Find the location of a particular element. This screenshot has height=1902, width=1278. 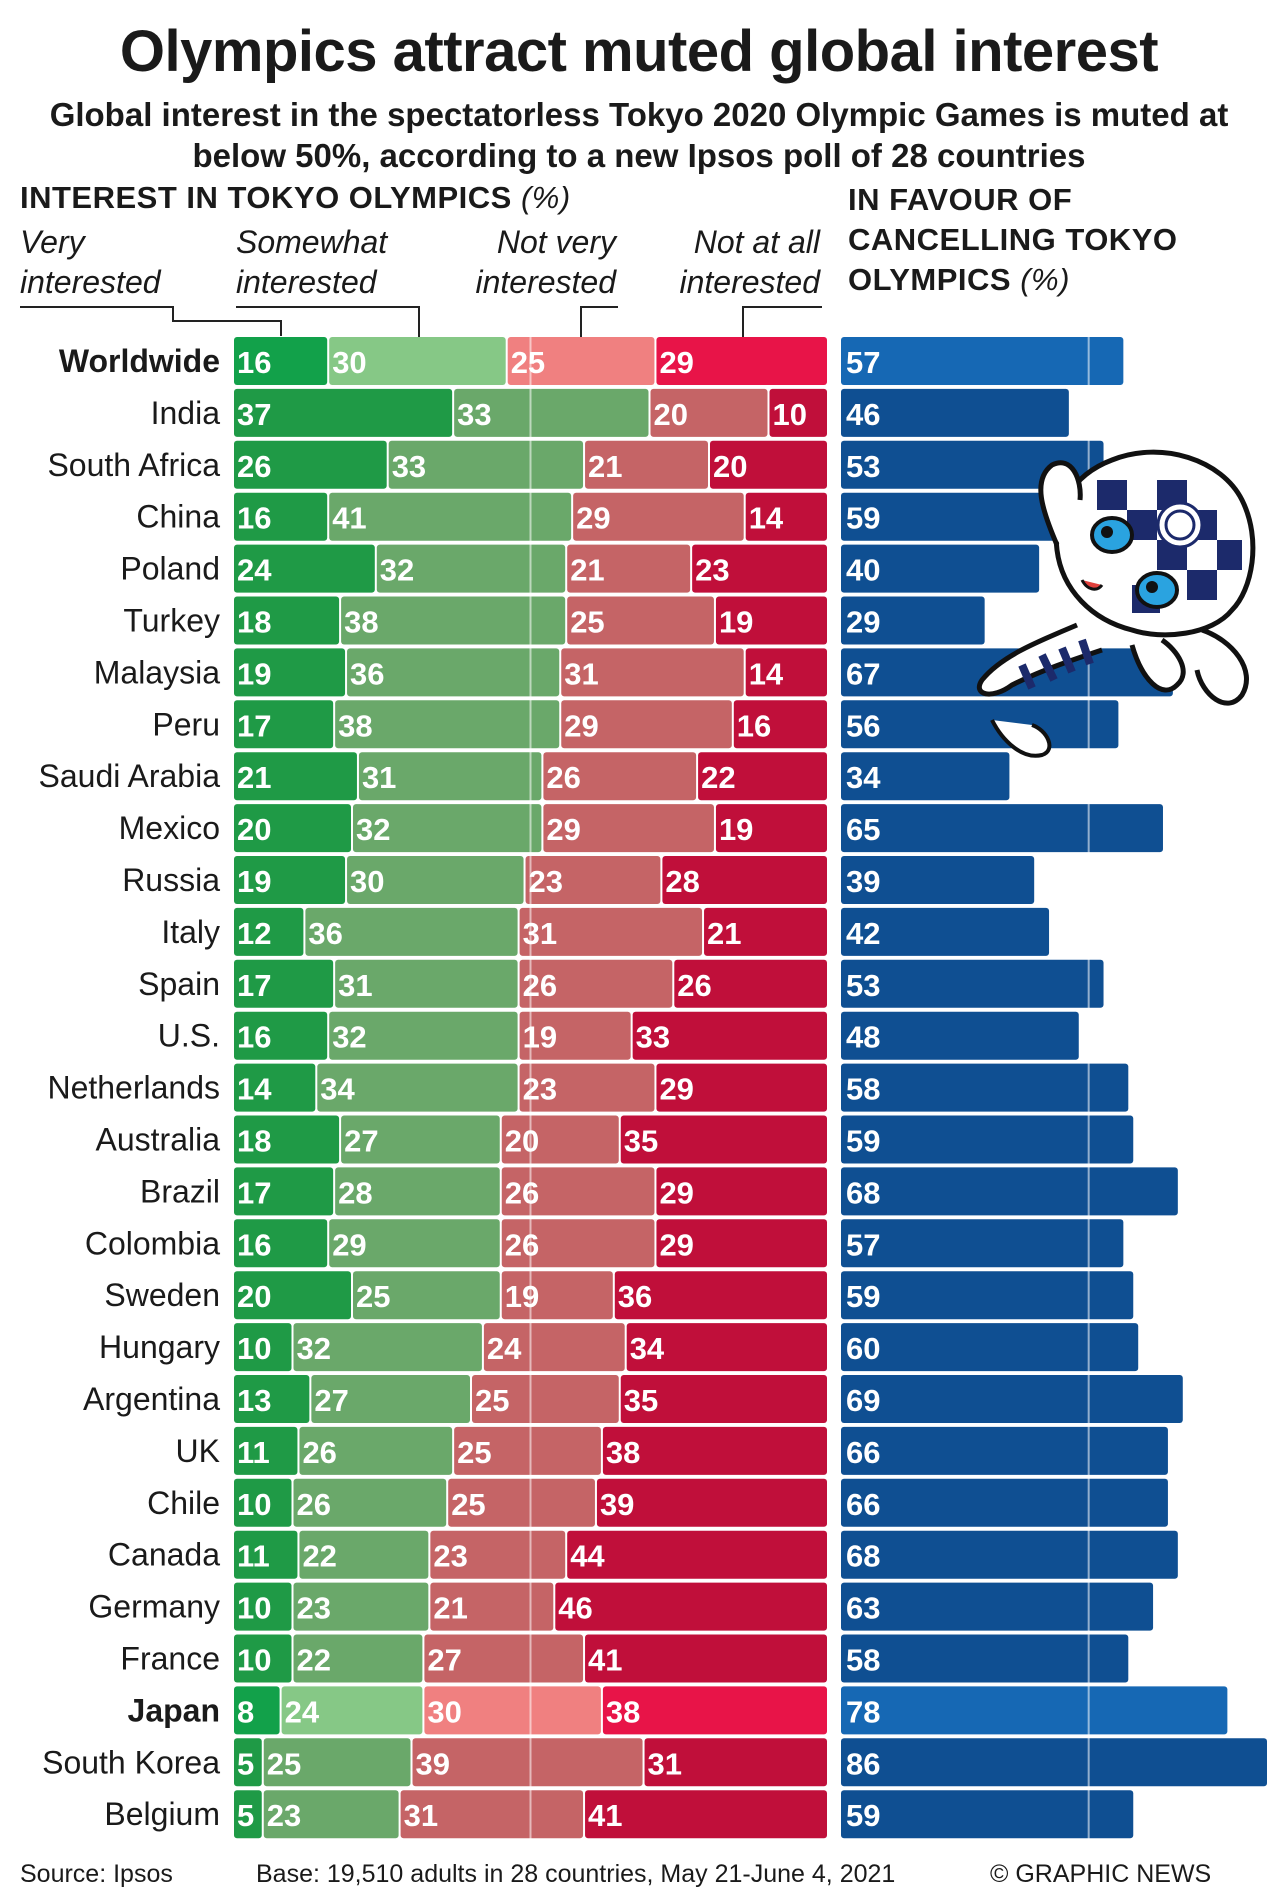

country-label-australia: Australia is located at coordinates (158, 1140).